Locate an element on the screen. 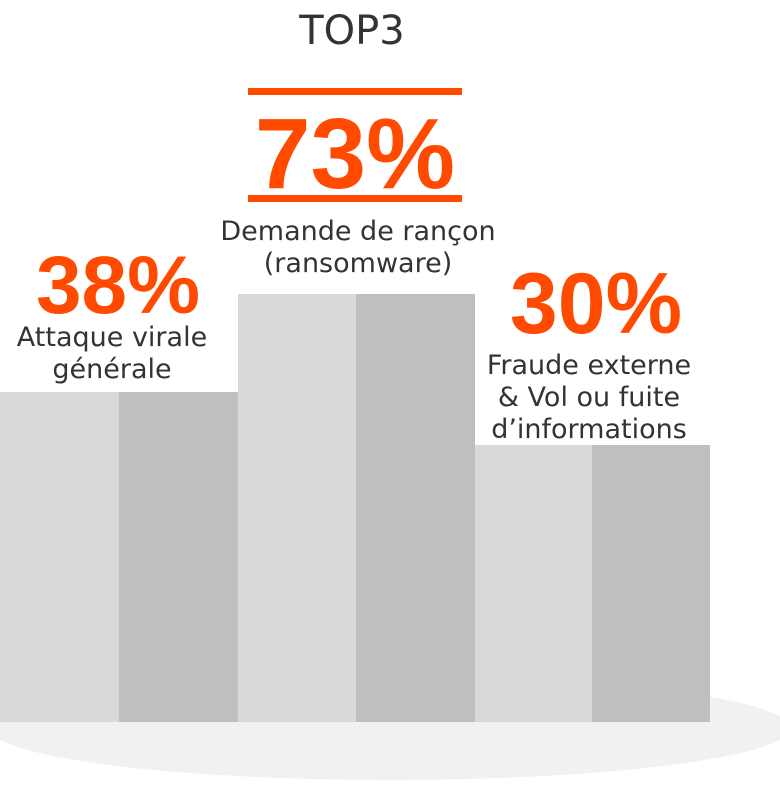  item-label: Demande de rançon is located at coordinates (357, 231).